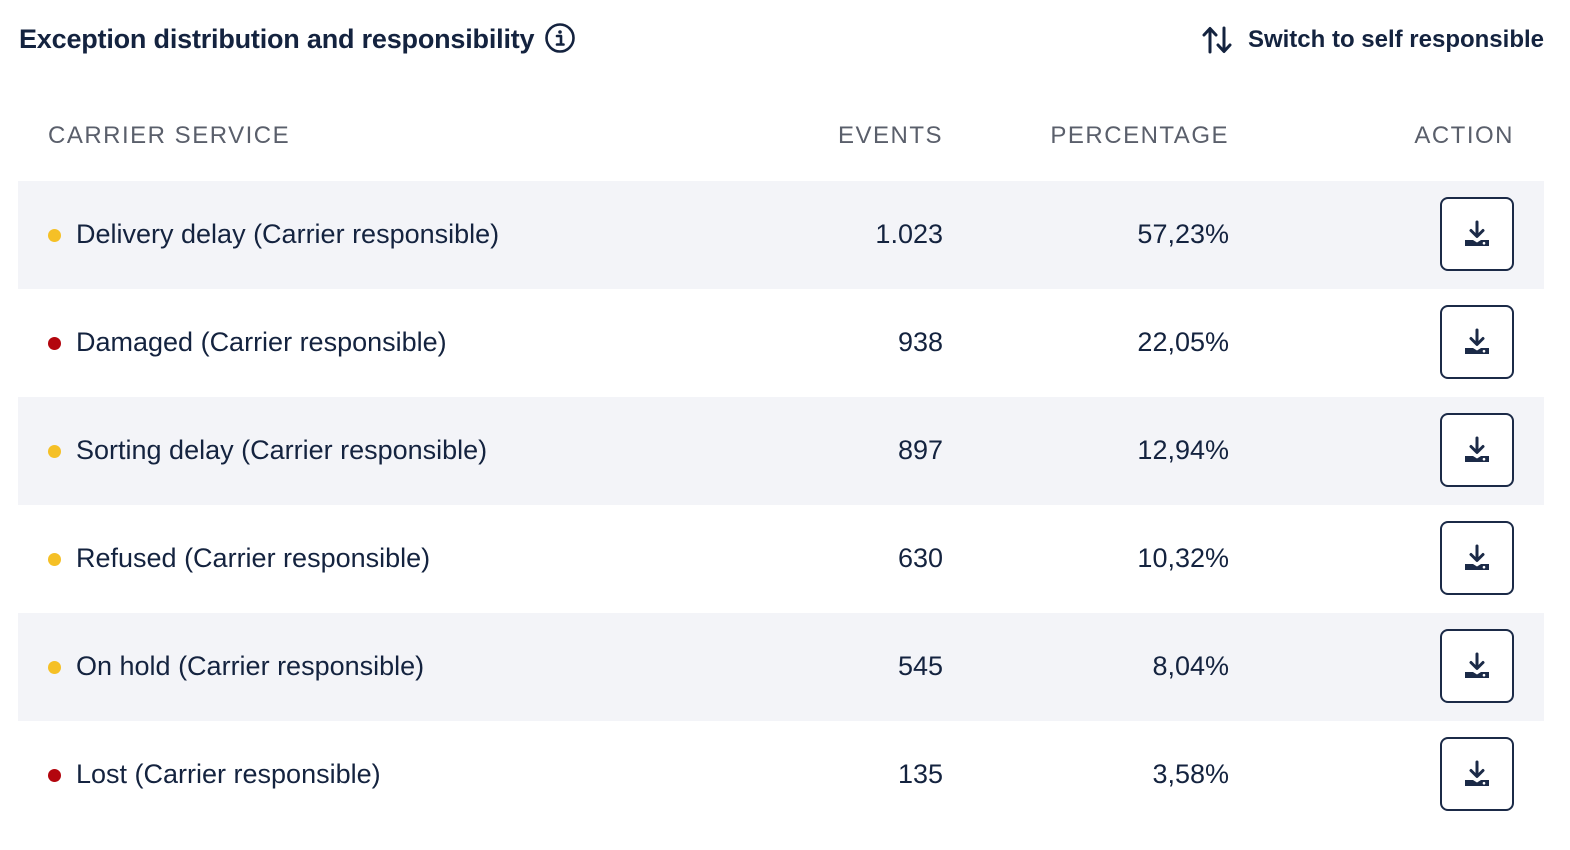 The width and height of the screenshot is (1570, 850). Describe the element at coordinates (781, 775) in the screenshot. I see `table-row: Lost (Carrier responsible) 135 3,58%` at that location.